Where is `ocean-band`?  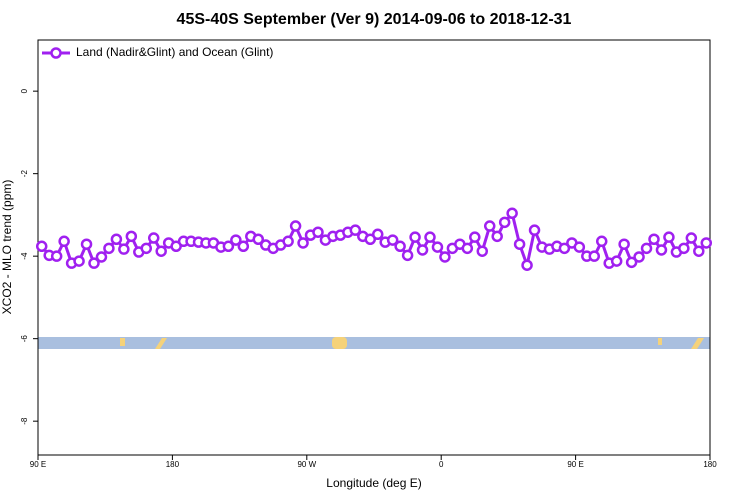
ocean-band is located at coordinates (374, 343).